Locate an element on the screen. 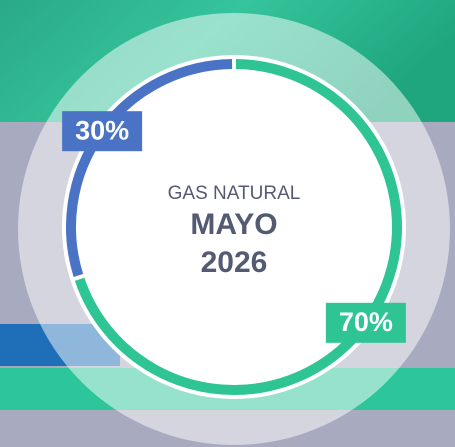 The width and height of the screenshot is (455, 447). year: 2026 is located at coordinates (234, 262).